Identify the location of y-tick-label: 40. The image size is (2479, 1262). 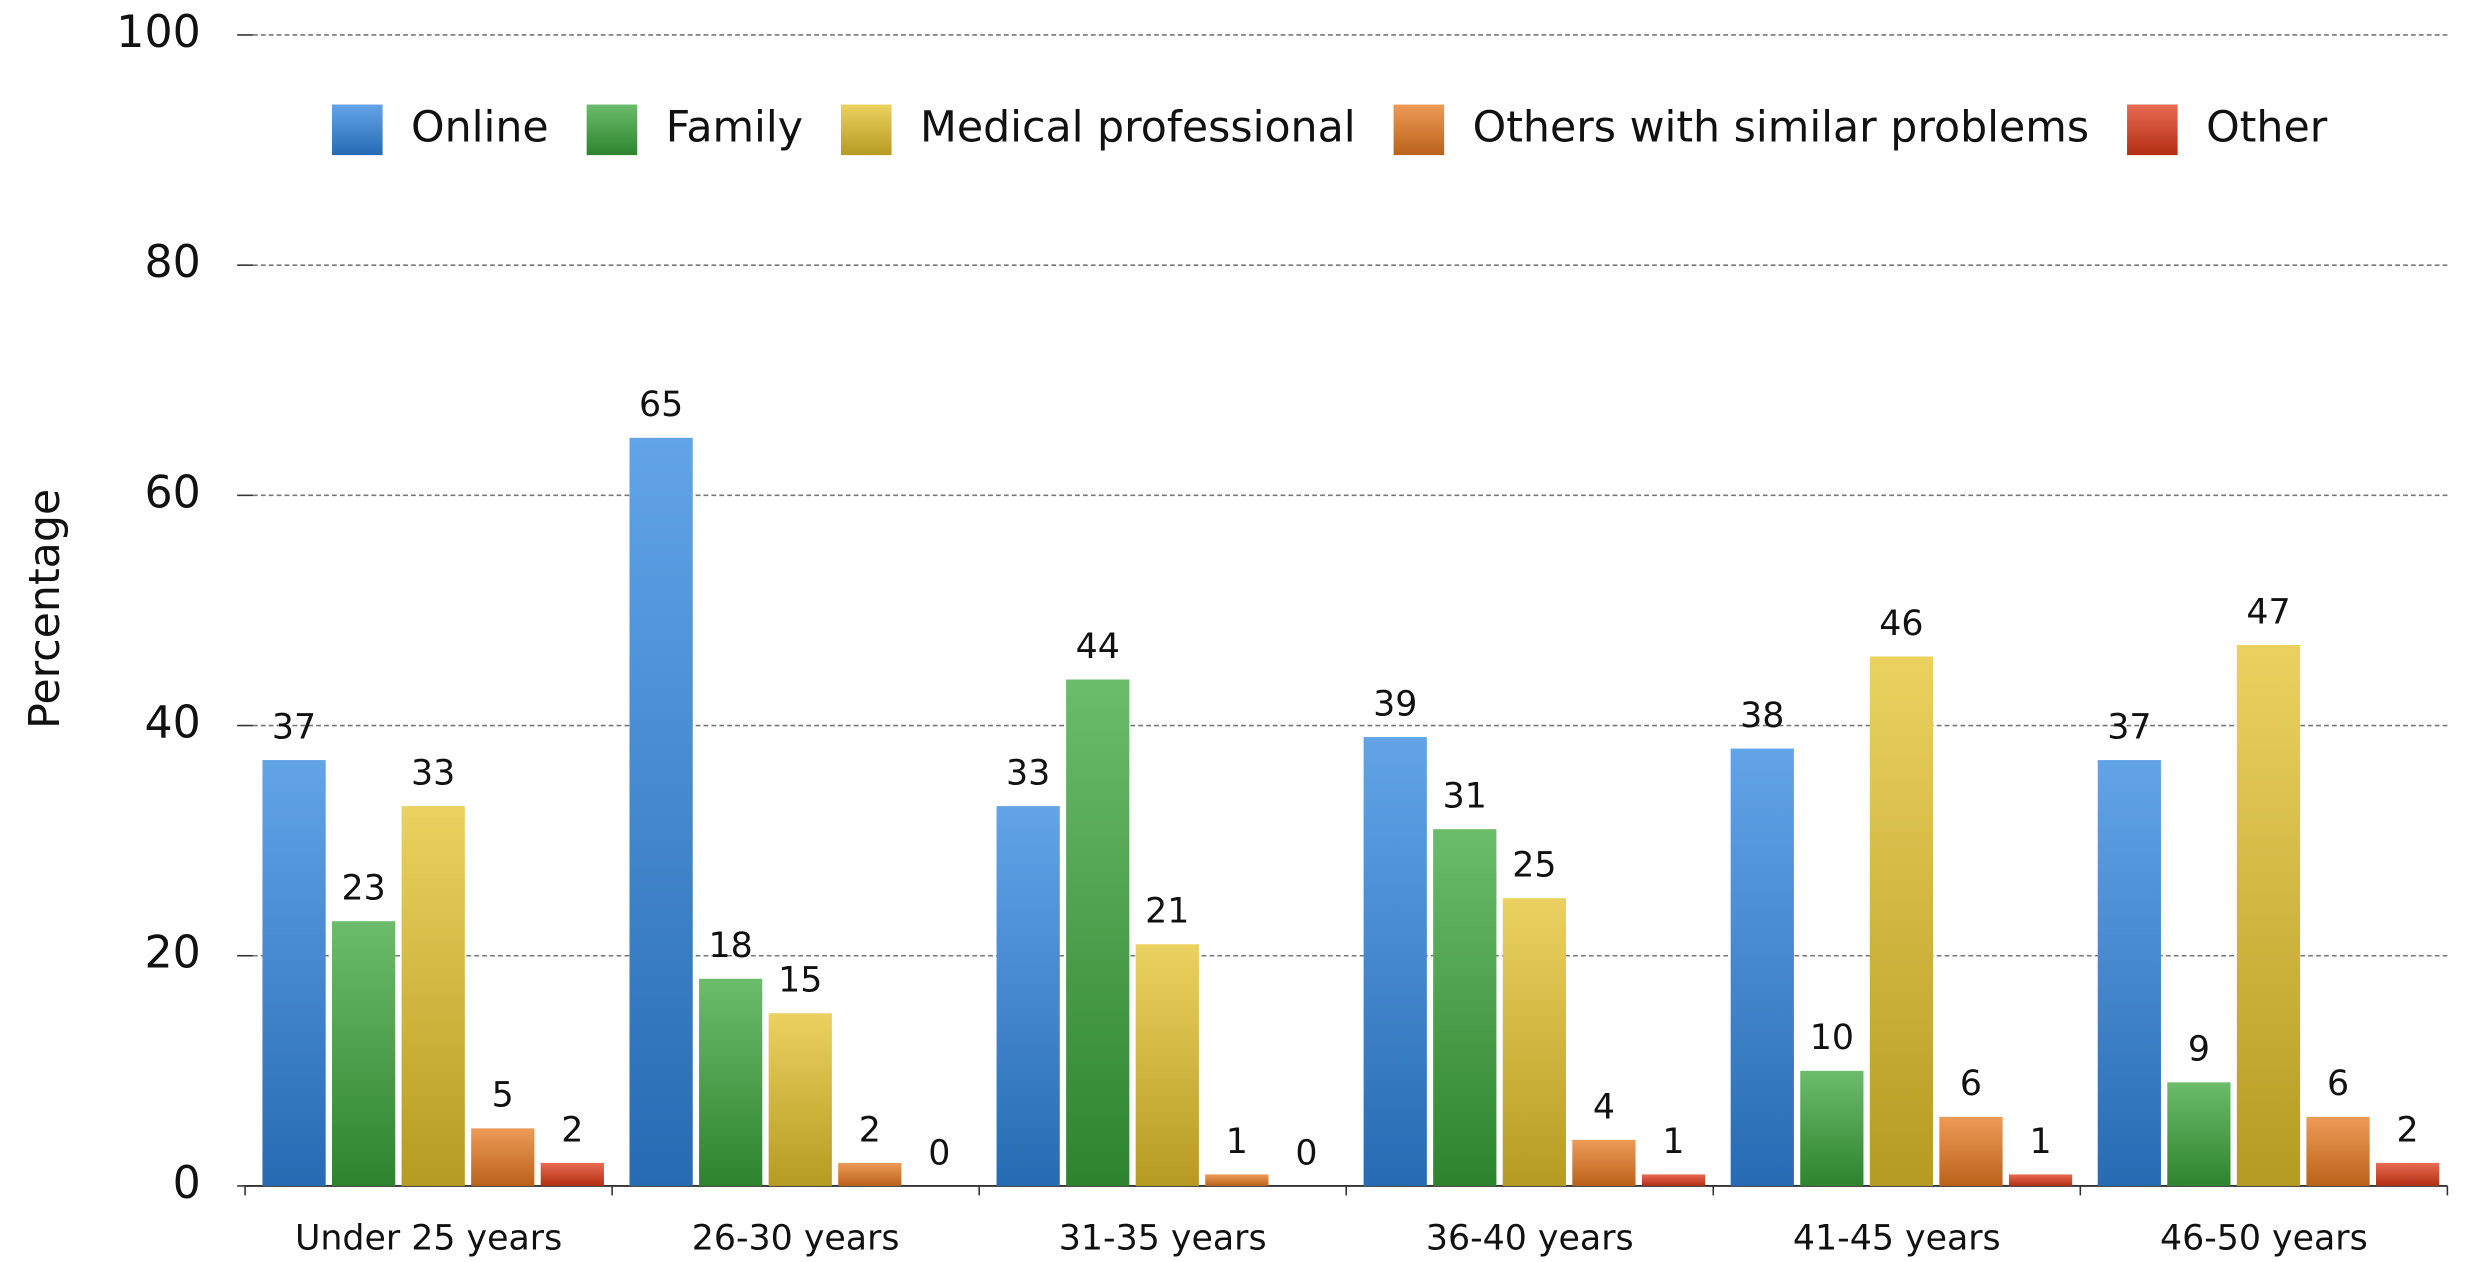
(172, 723).